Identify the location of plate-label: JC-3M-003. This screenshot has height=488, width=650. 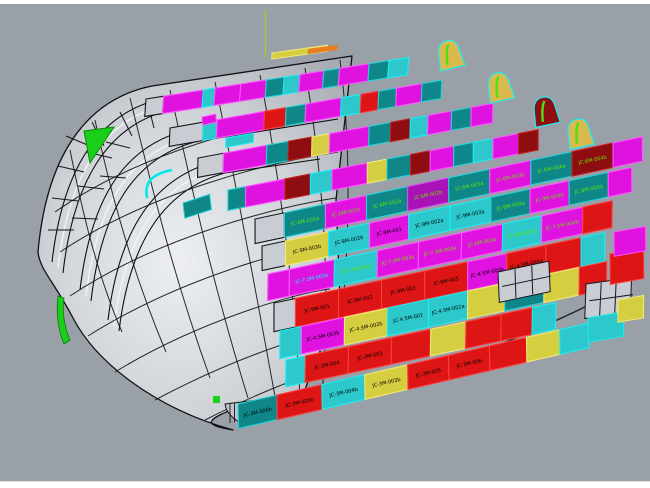
(369, 356).